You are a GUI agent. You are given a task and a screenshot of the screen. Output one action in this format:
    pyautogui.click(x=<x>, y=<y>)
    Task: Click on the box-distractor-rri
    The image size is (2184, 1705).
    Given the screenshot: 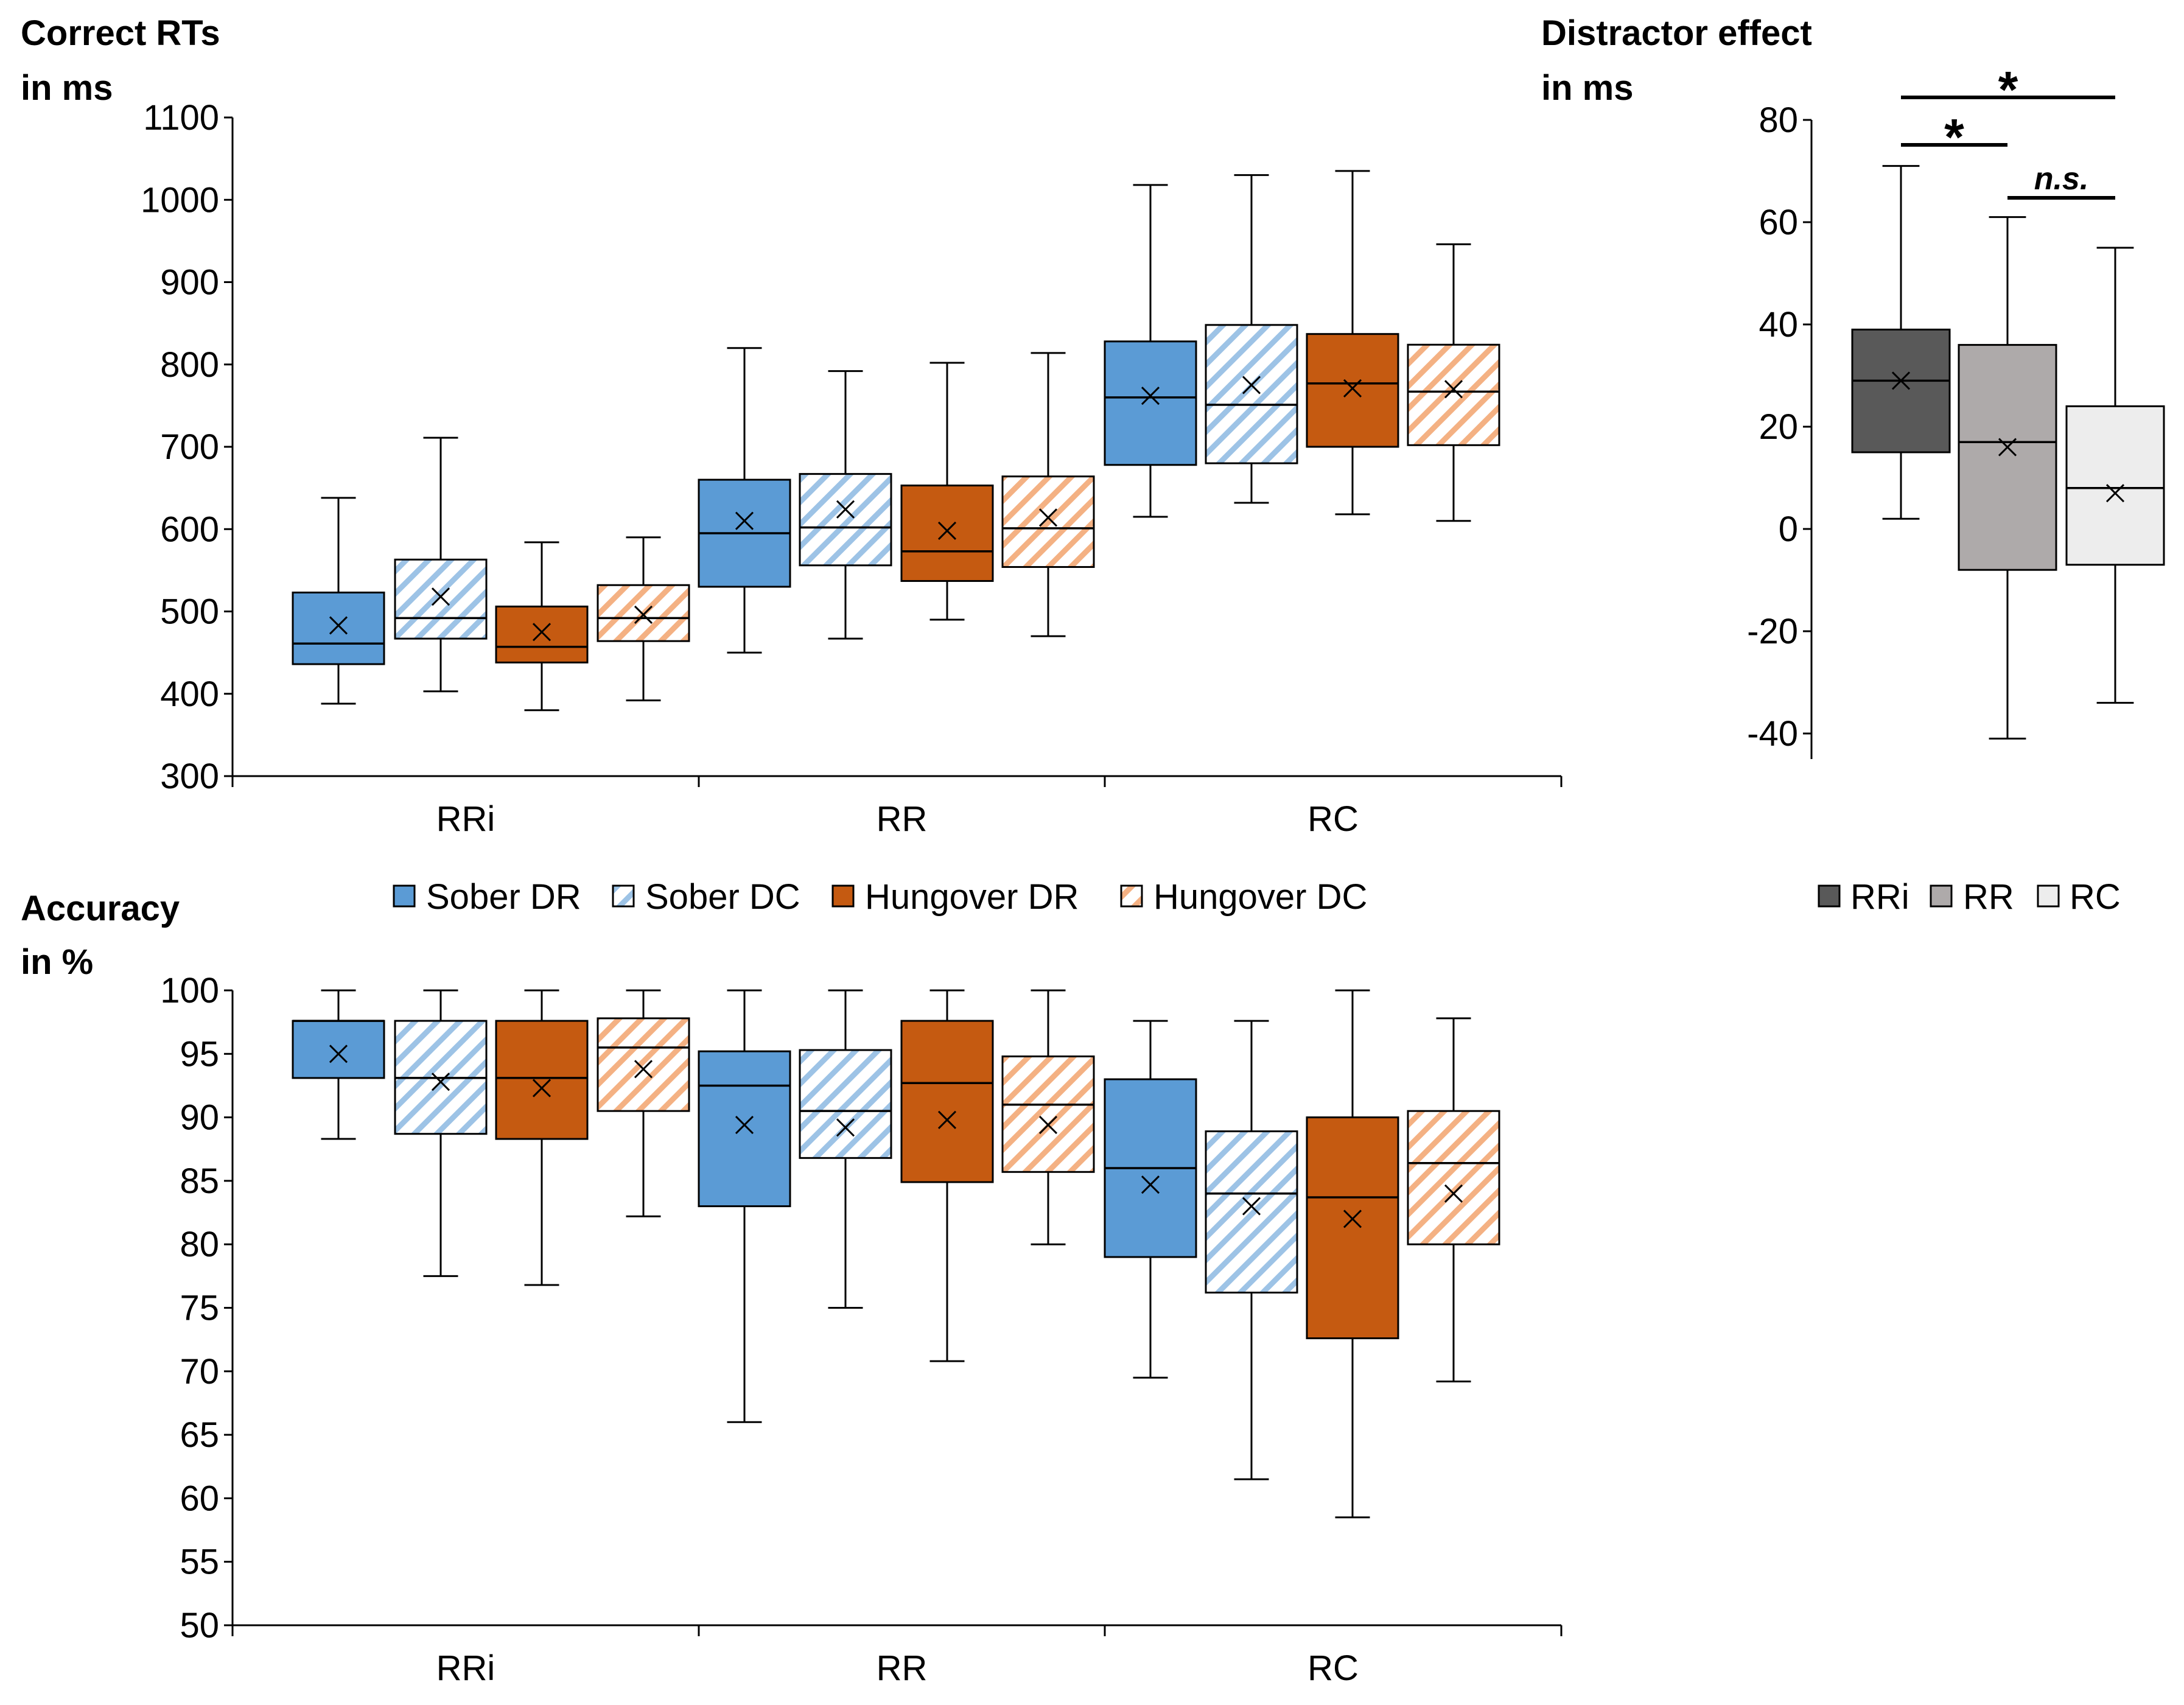 What is the action you would take?
    pyautogui.click(x=1901, y=342)
    